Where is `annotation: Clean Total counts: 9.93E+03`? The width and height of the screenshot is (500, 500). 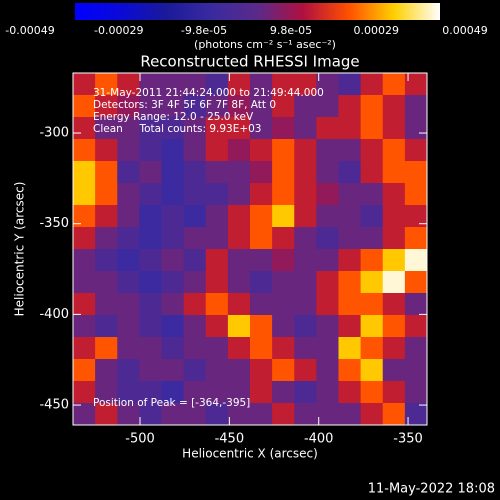 annotation: Clean Total counts: 9.93E+03 is located at coordinates (177, 129).